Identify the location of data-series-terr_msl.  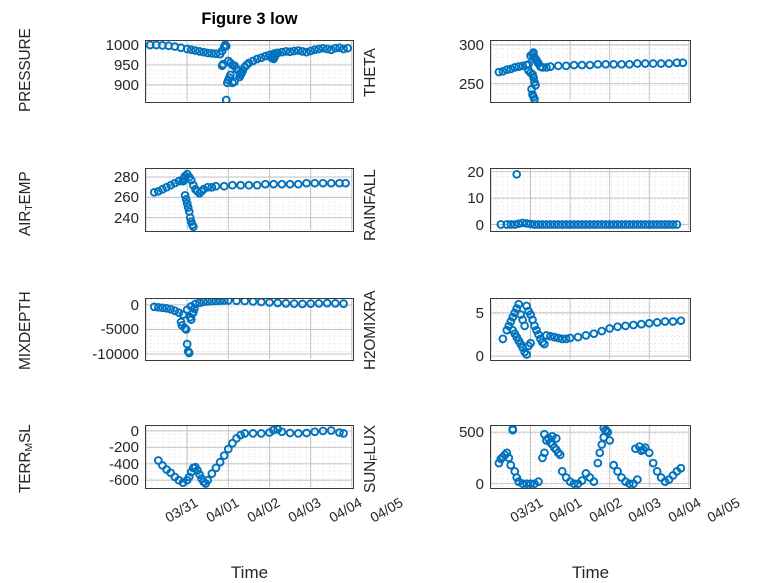
(251, 457).